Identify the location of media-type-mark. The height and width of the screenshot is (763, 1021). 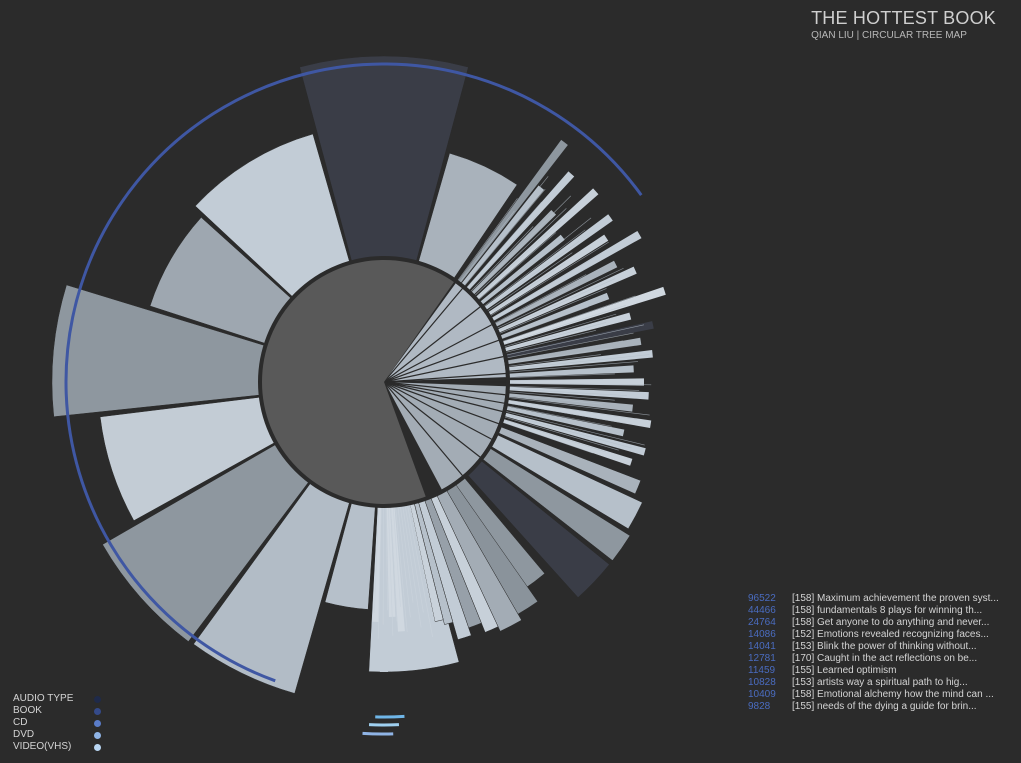
(390, 716).